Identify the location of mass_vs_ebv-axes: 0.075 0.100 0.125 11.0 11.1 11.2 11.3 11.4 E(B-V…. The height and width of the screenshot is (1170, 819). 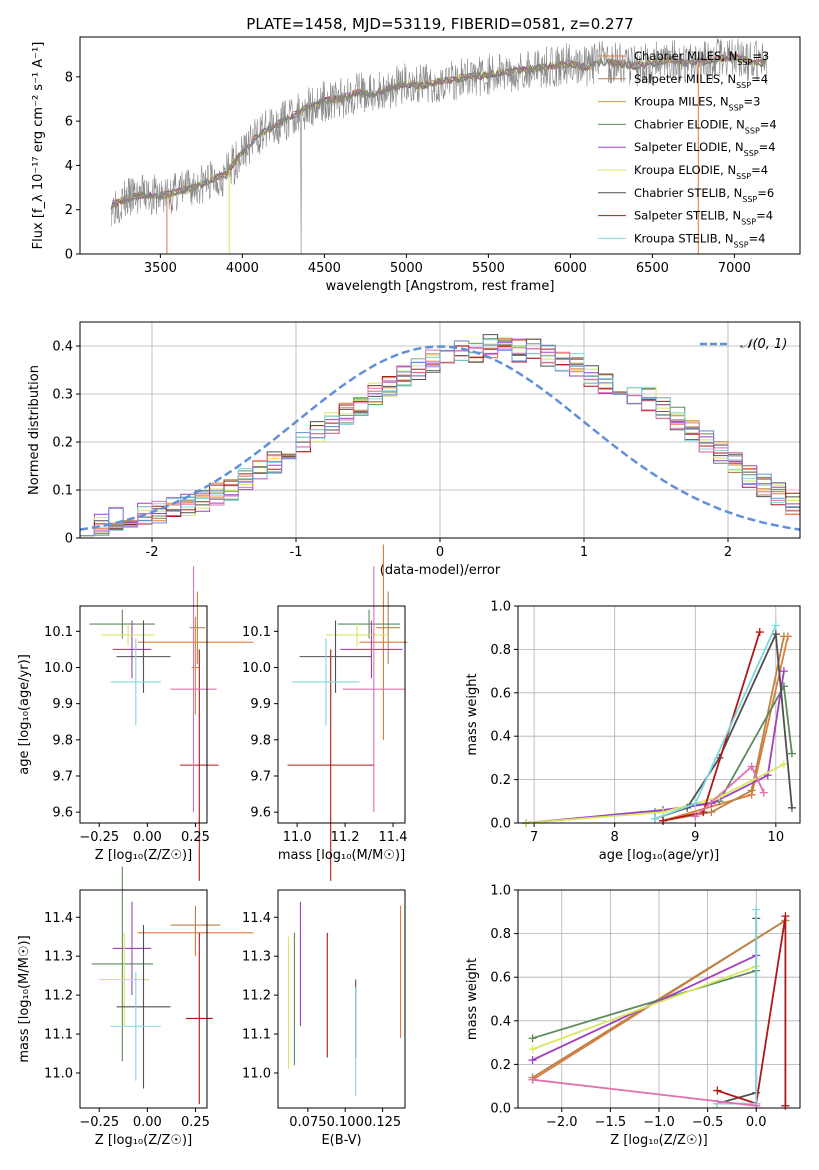
(324, 1018).